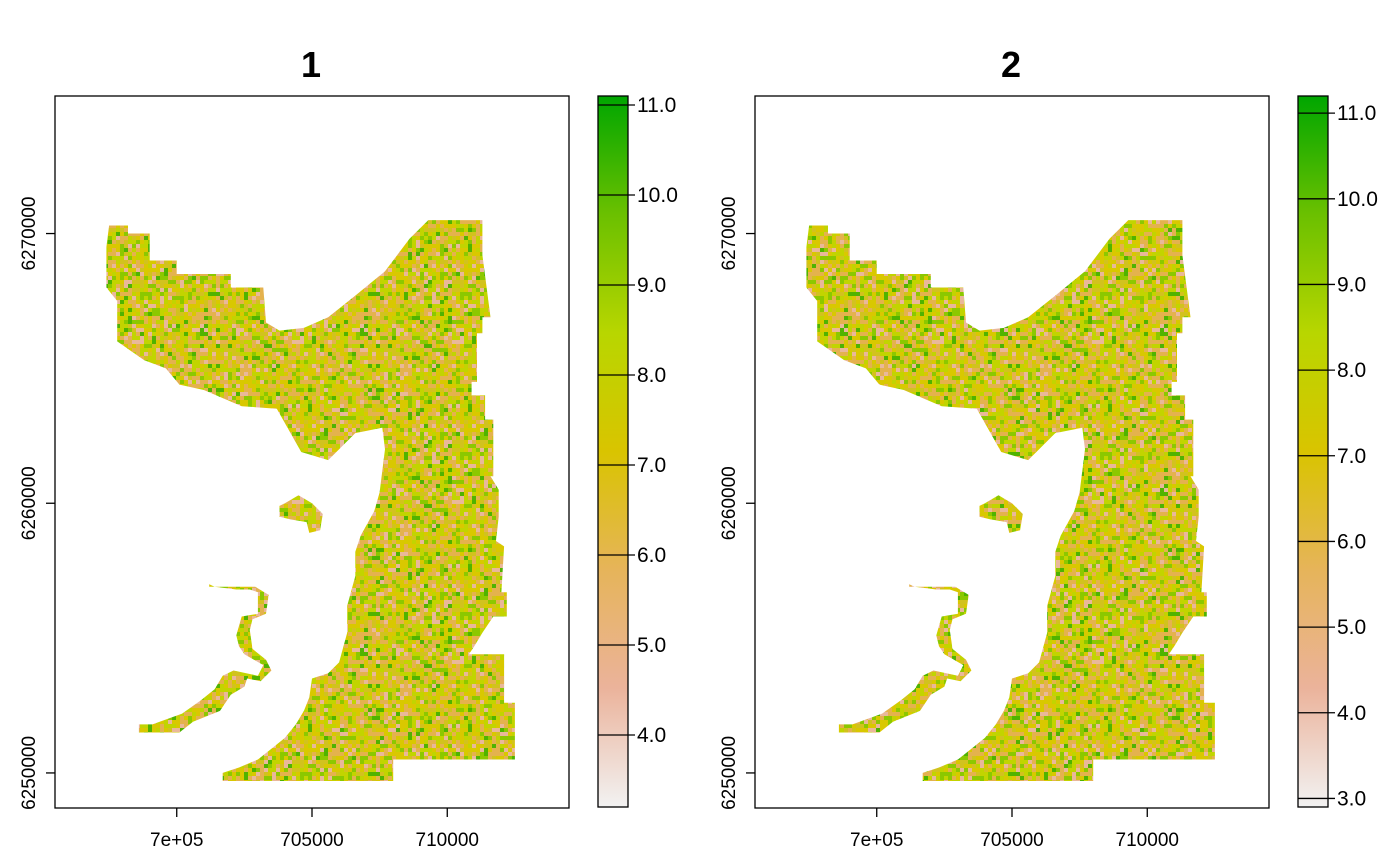 This screenshot has width=1400, height=866. What do you see at coordinates (311, 64) in the screenshot?
I see `panel-title: 1` at bounding box center [311, 64].